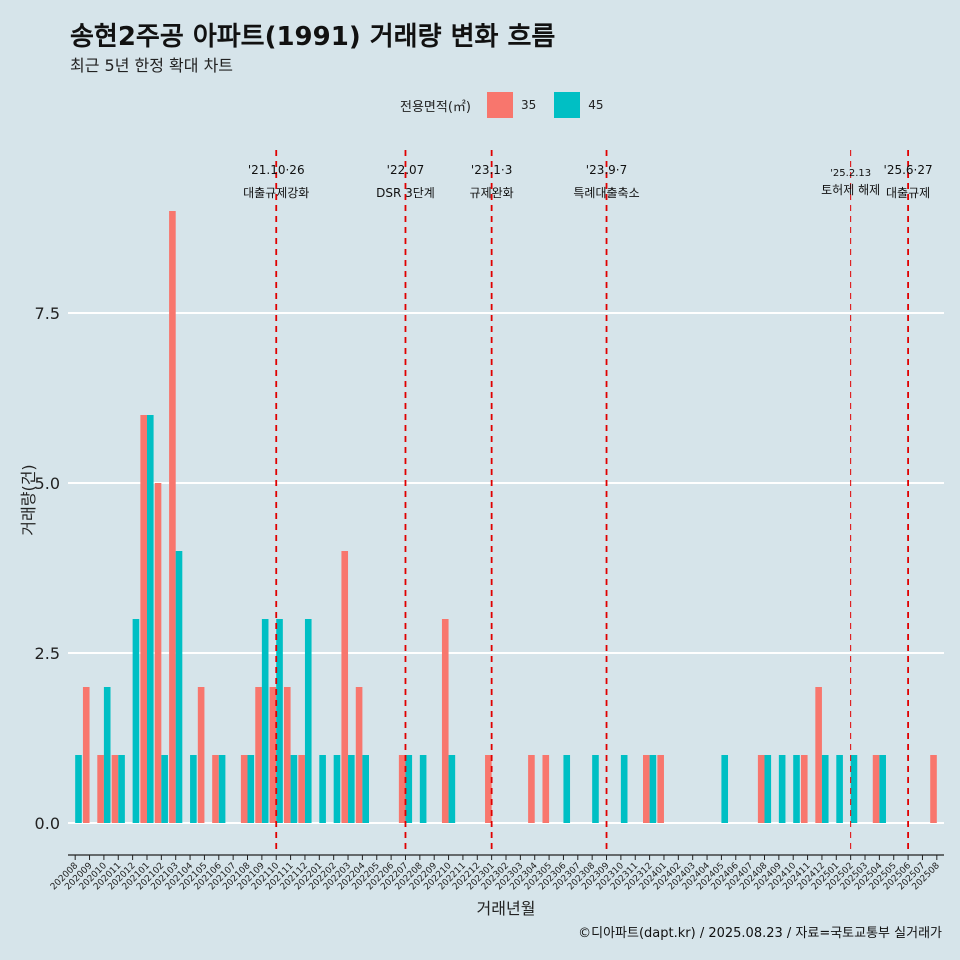 This screenshot has height=960, width=960. Describe the element at coordinates (47, 313) in the screenshot. I see `y-tick-label: 7.5` at that location.